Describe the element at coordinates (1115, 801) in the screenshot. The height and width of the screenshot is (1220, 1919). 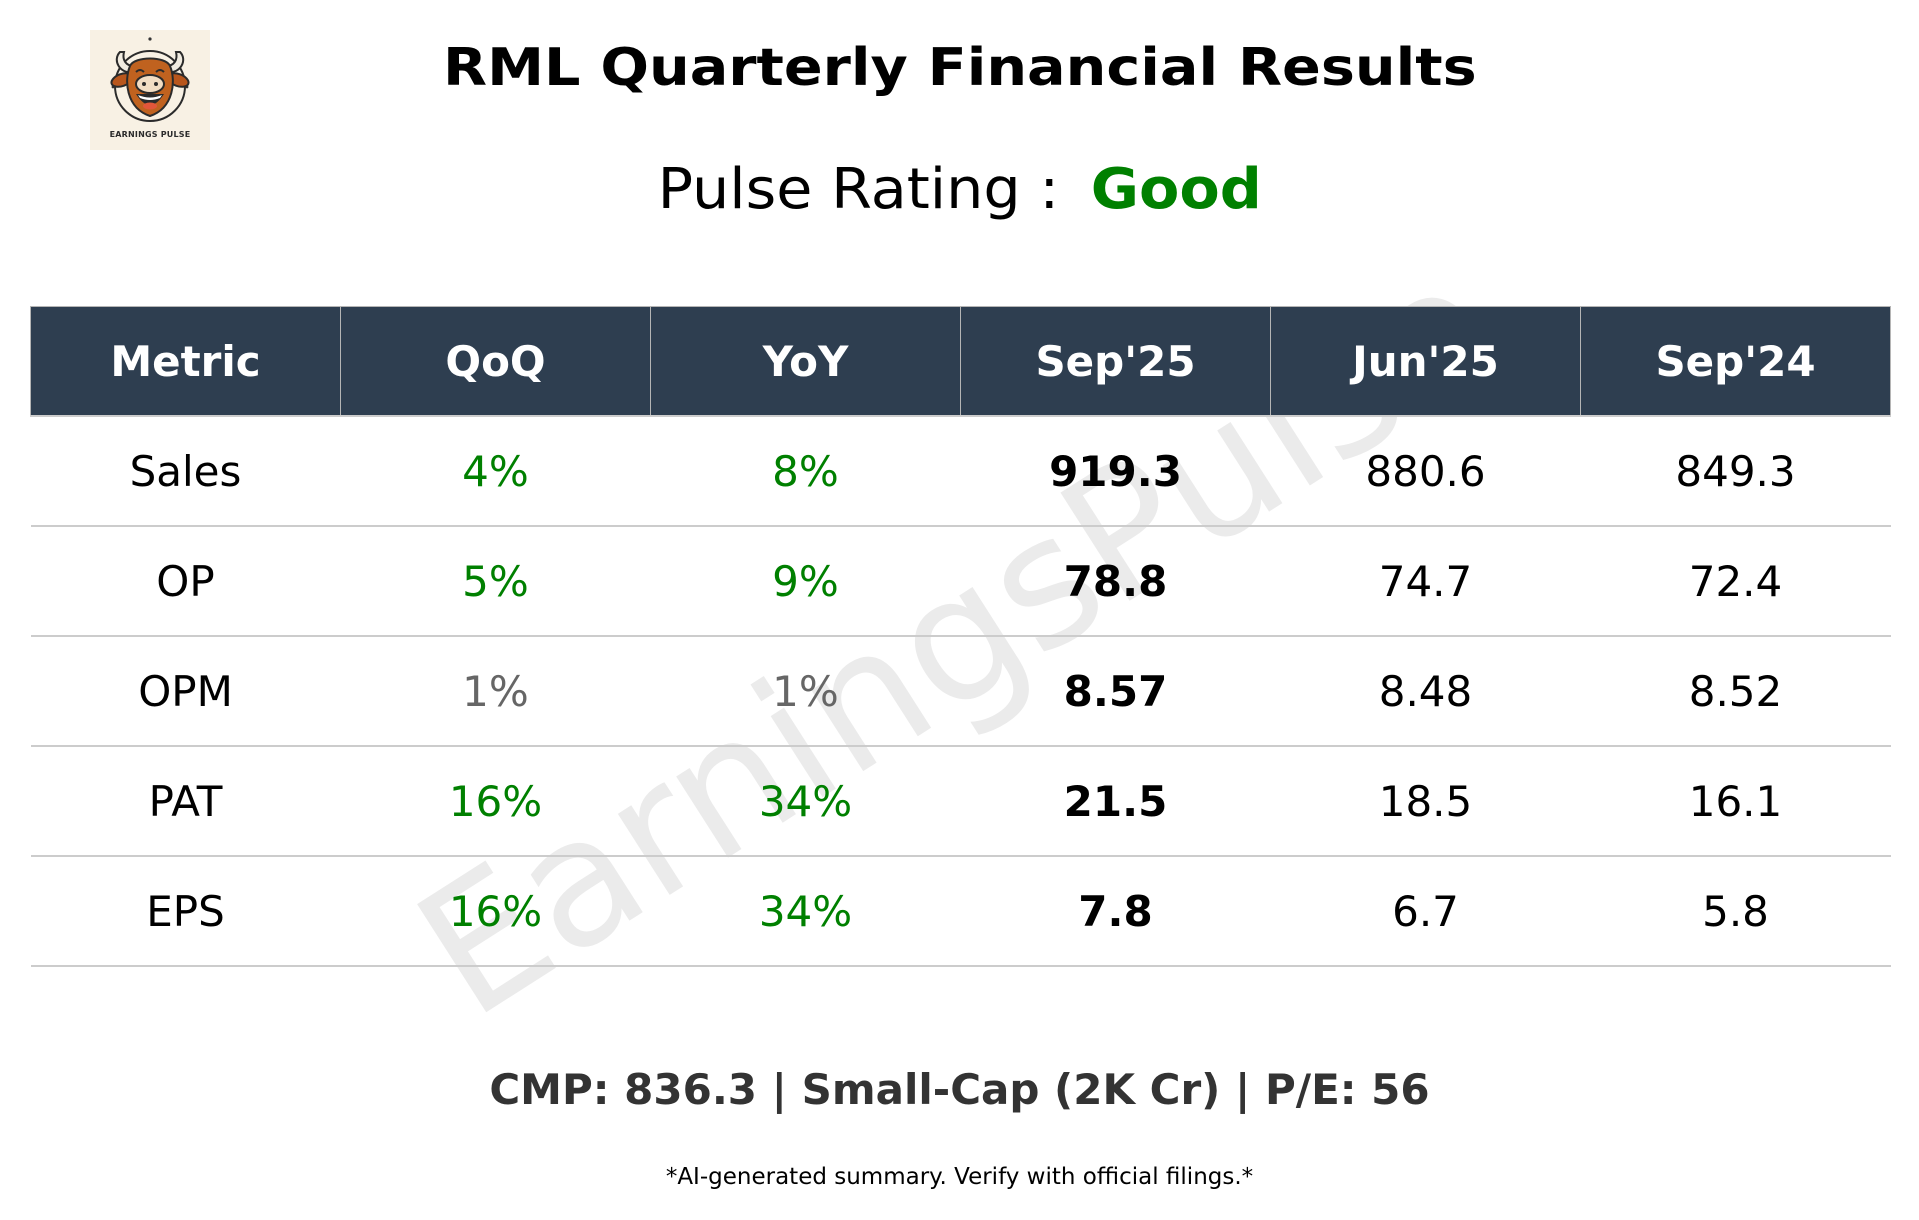
I see `sep25-cell: 21.5` at that location.